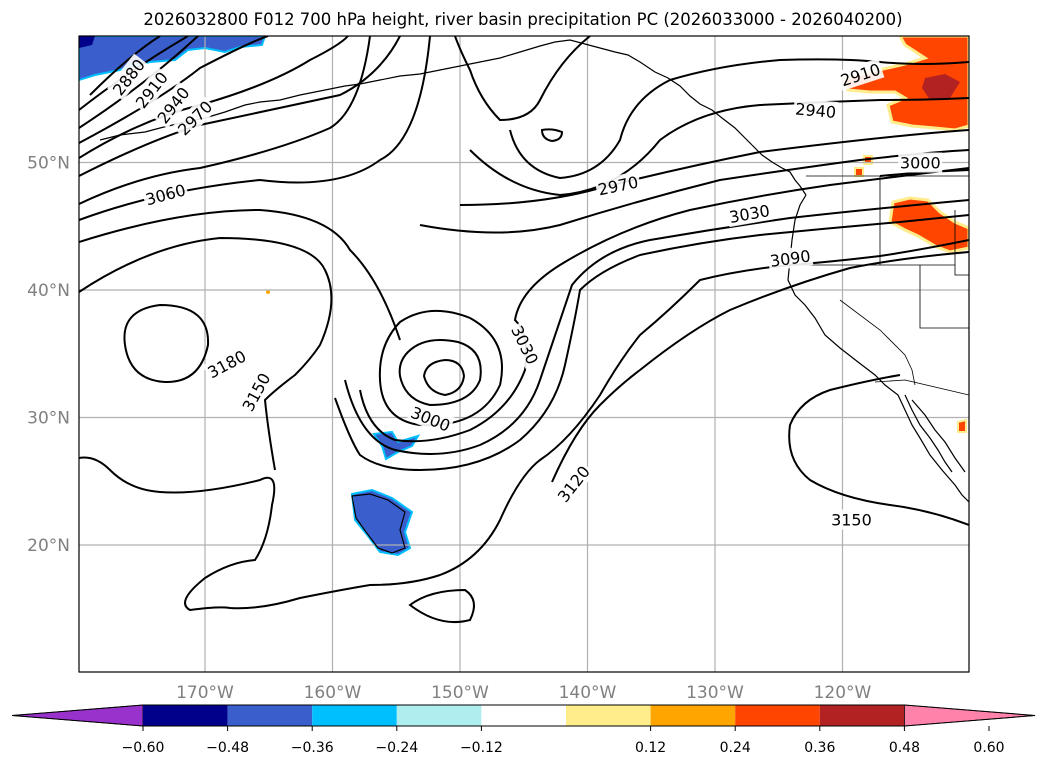 This screenshot has height=765, width=1047. I want to click on contour-label: 2970, so click(618, 185).